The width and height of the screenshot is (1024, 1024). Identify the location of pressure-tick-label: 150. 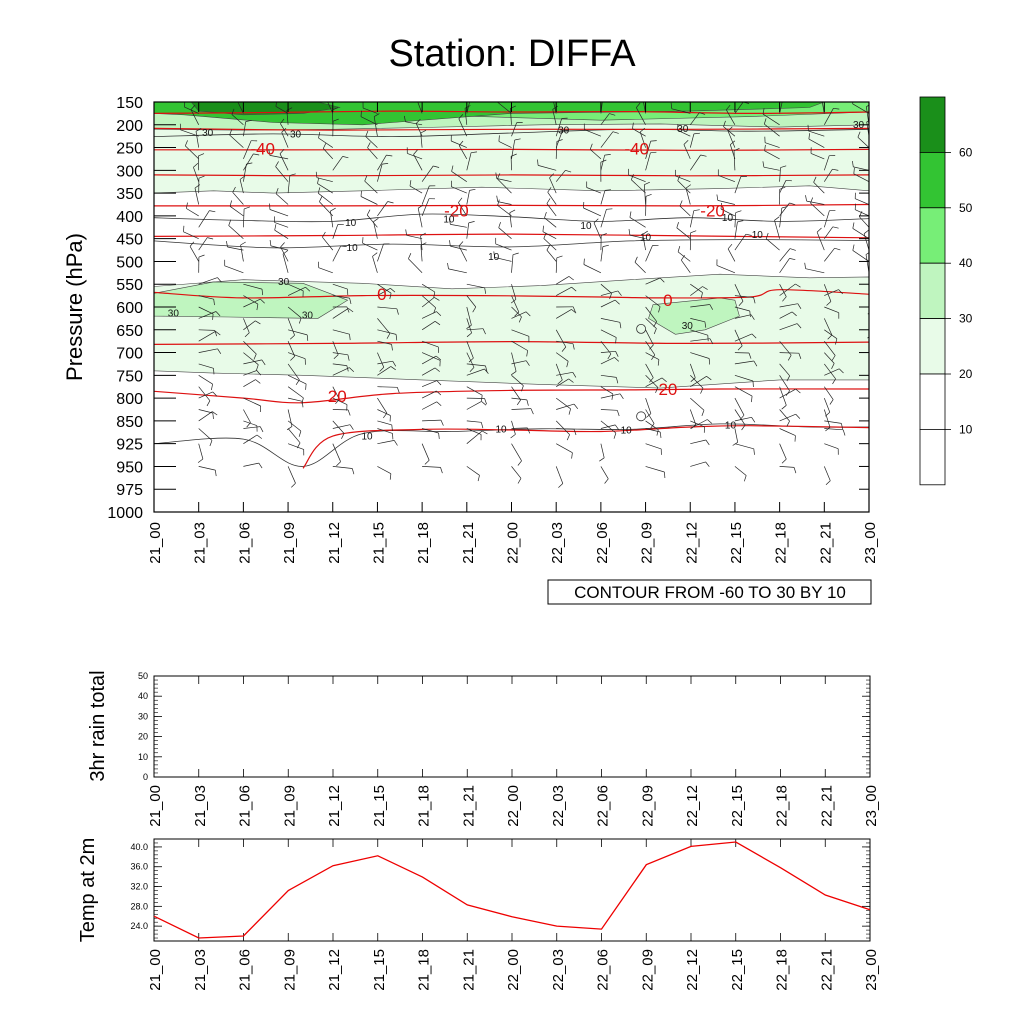
(129, 103).